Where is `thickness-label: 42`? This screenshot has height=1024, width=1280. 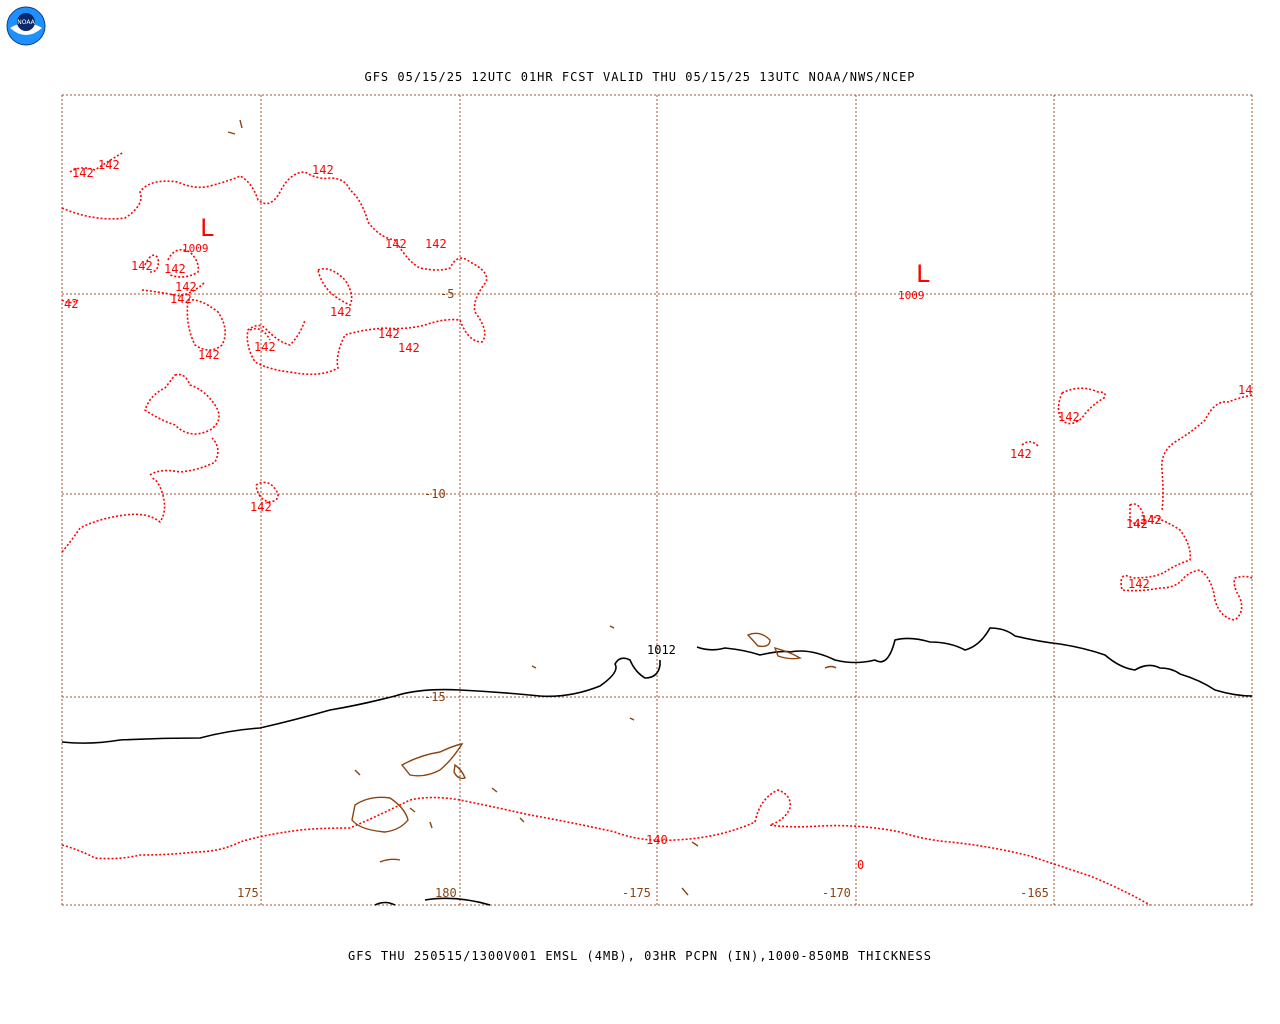 thickness-label: 42 is located at coordinates (71, 304).